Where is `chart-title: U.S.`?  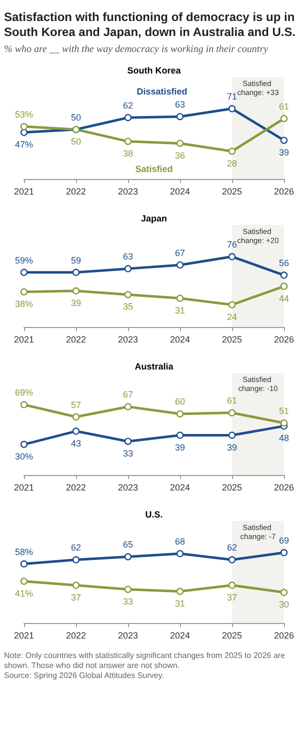
chart-title: U.S. is located at coordinates (154, 515).